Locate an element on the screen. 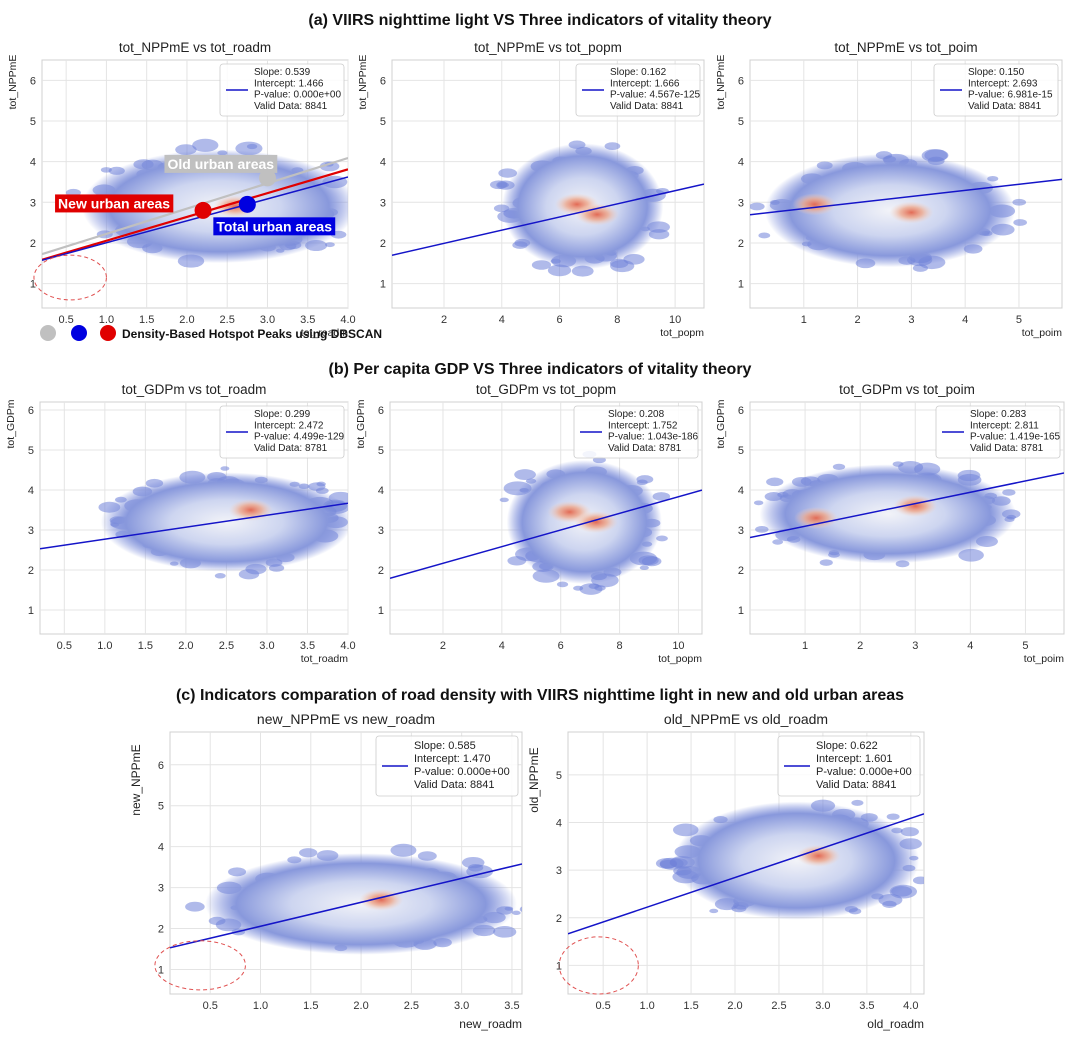  stats-legend-entry: P-value: 1.043e-186 is located at coordinates (653, 437).